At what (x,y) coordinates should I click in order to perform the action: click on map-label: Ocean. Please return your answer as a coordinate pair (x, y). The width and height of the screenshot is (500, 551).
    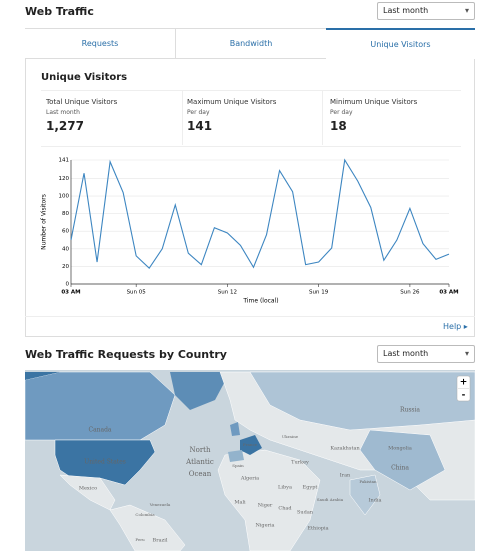
    Looking at the image, I should click on (200, 474).